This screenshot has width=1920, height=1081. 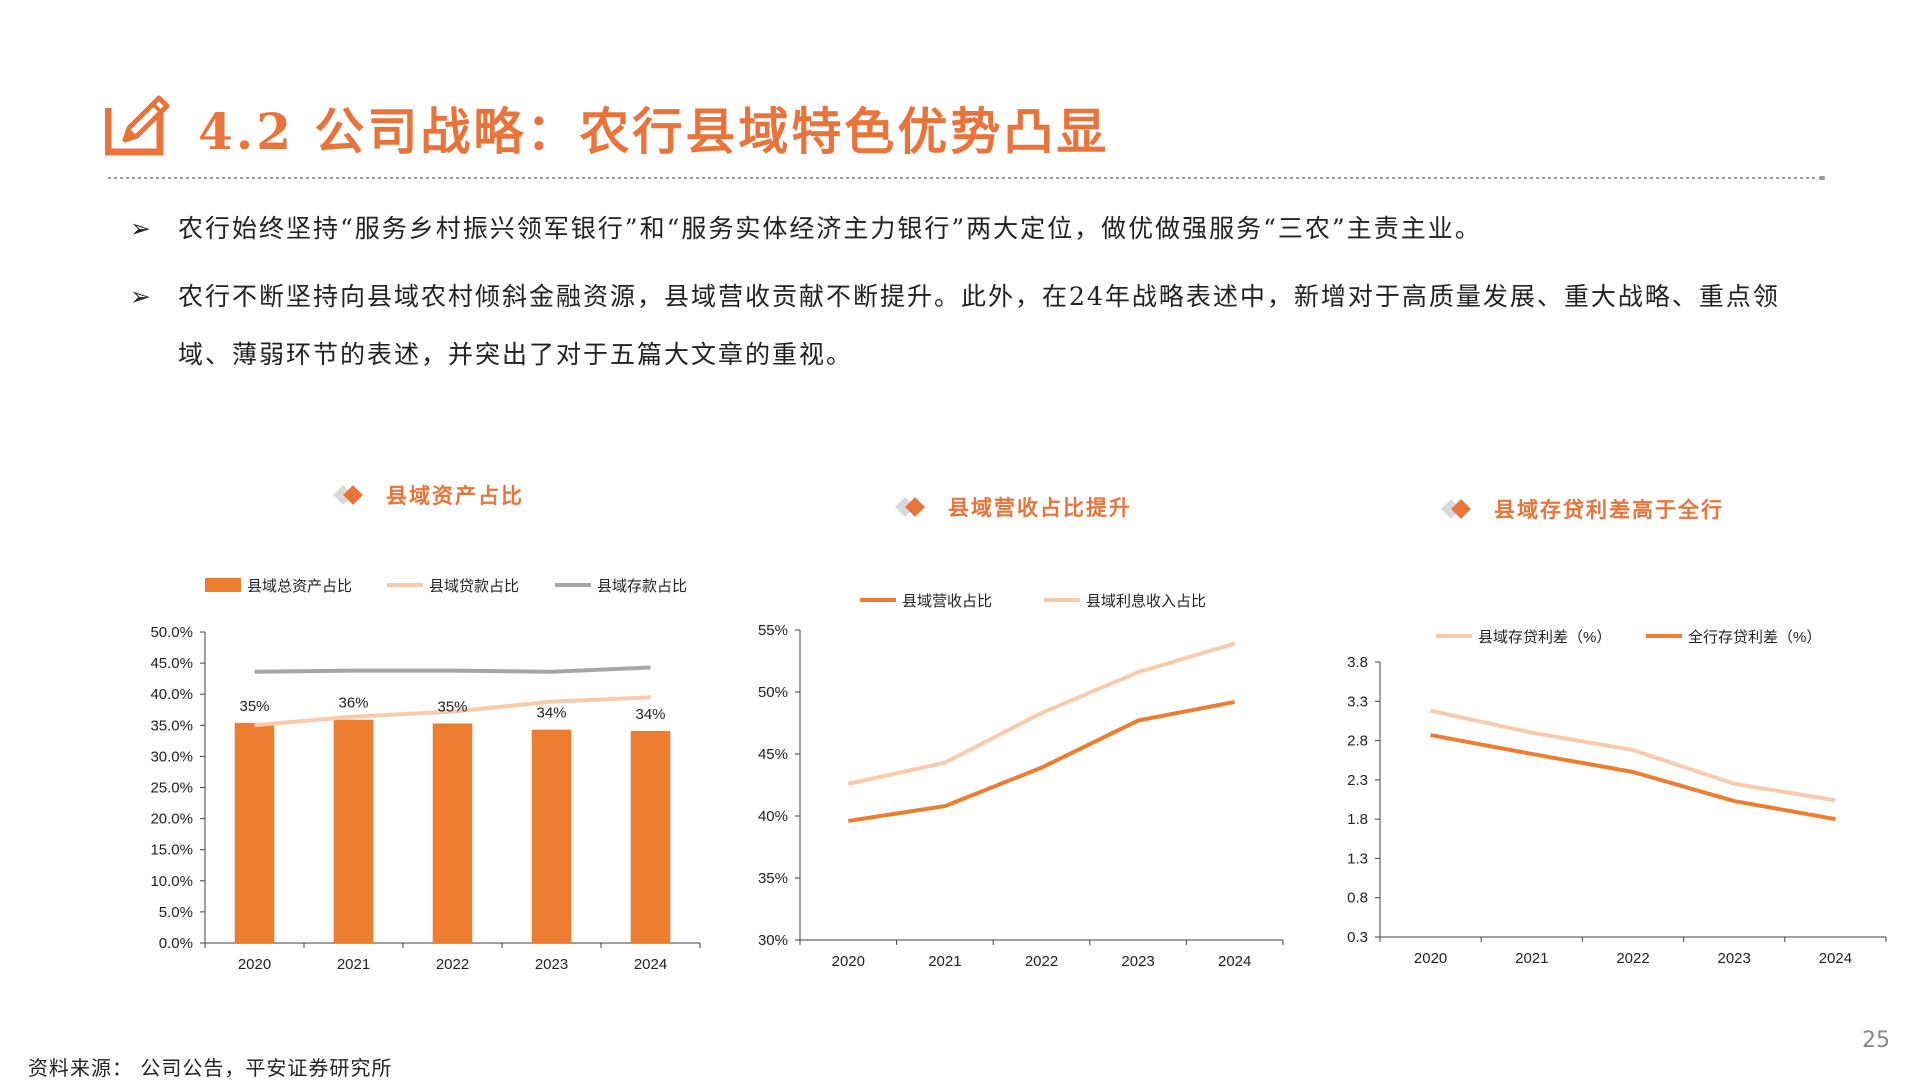 I want to click on legend-label: 县域利息收入占比, so click(x=1146, y=601).